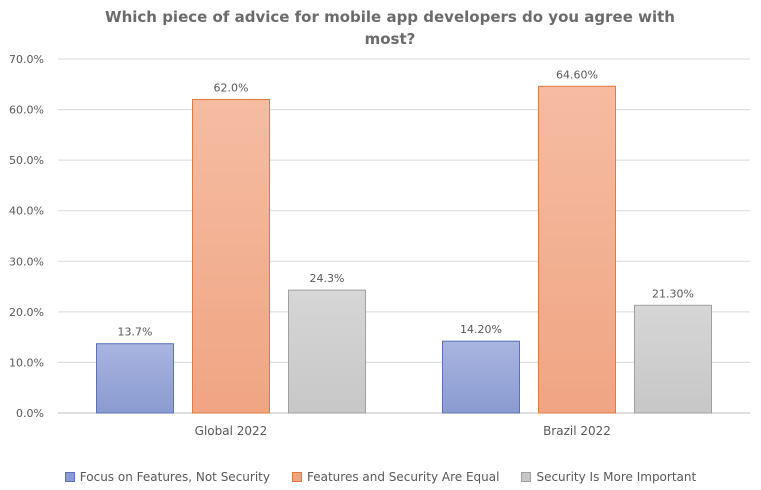 The image size is (761, 490). I want to click on y-tick-label: 30.0%, so click(26, 261).